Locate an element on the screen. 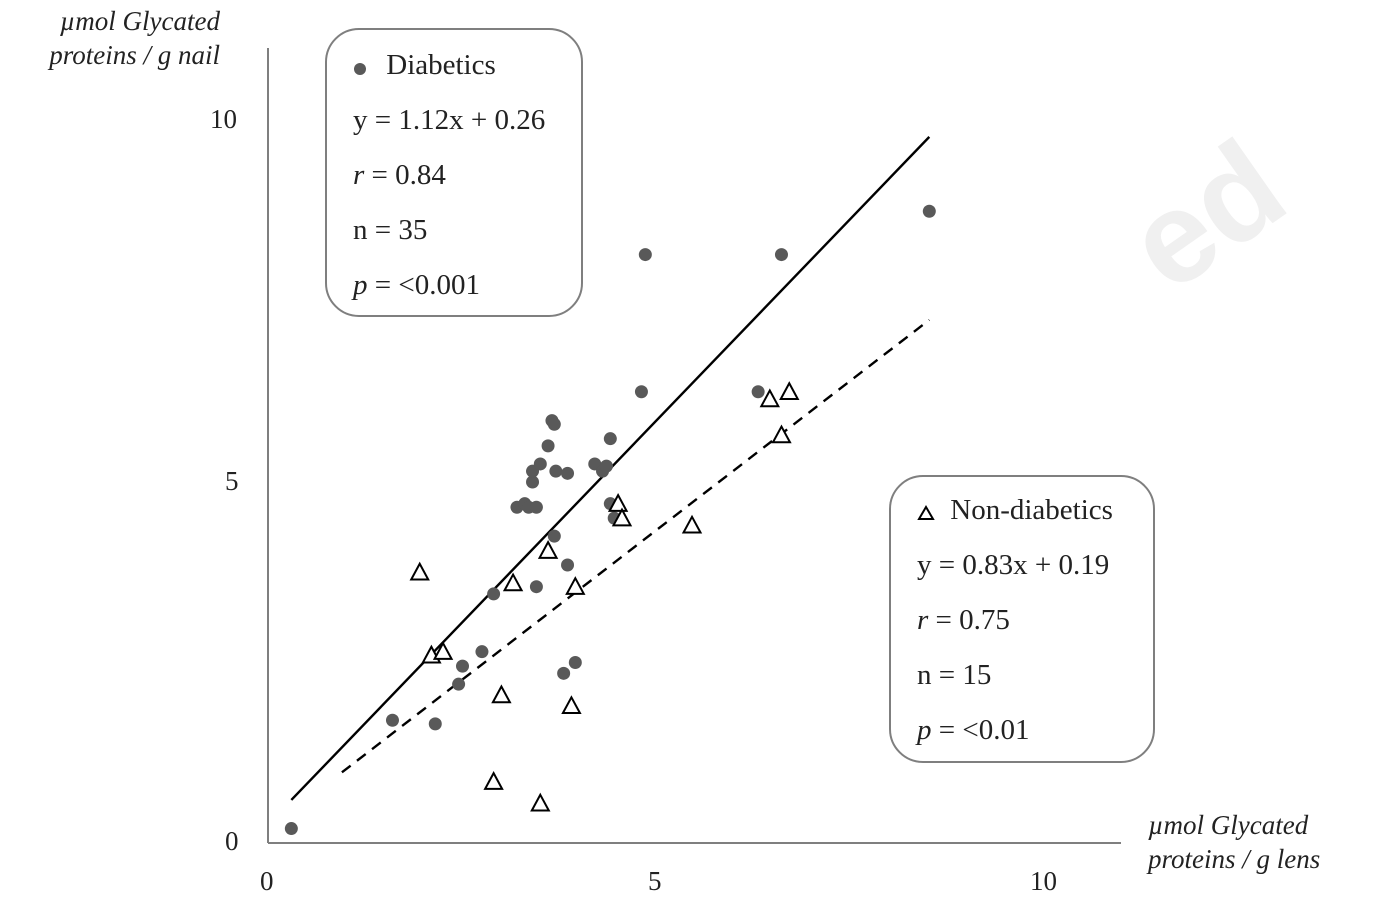 The image size is (1375, 899). y-axis-title: µmol Glycated proteins / g nail is located at coordinates (113, 38).